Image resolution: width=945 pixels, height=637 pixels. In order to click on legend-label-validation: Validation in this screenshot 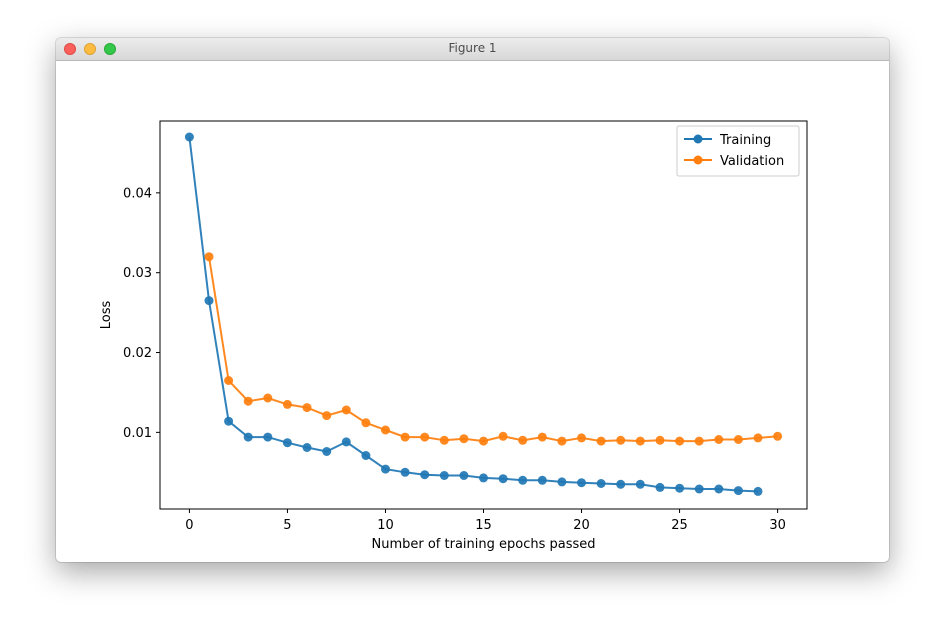, I will do `click(752, 161)`.